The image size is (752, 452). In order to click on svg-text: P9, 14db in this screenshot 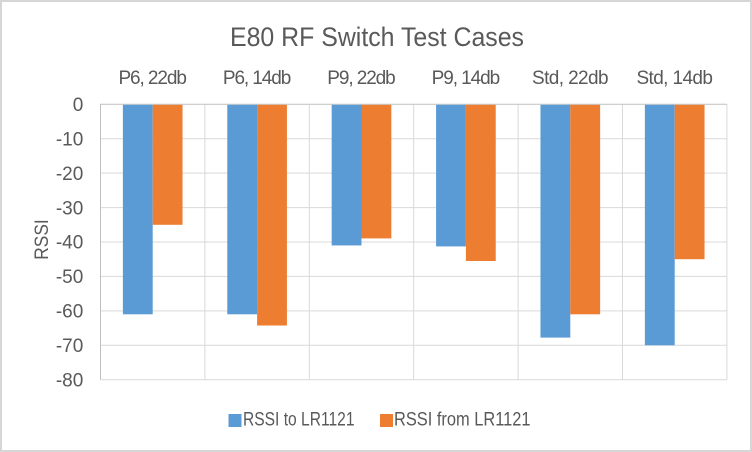, I will do `click(466, 78)`.